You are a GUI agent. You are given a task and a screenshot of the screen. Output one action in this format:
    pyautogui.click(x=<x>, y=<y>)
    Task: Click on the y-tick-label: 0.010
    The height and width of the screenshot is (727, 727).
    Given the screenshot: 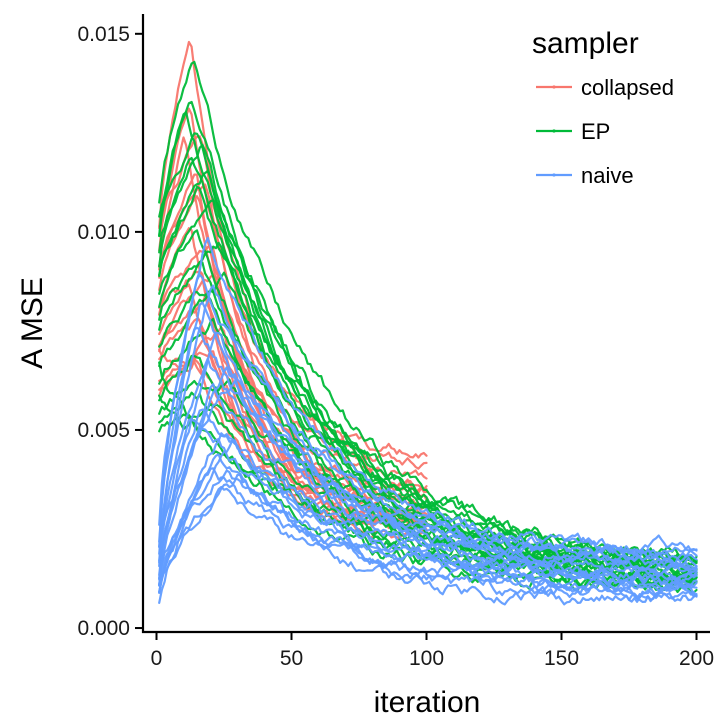 What is the action you would take?
    pyautogui.click(x=103, y=232)
    